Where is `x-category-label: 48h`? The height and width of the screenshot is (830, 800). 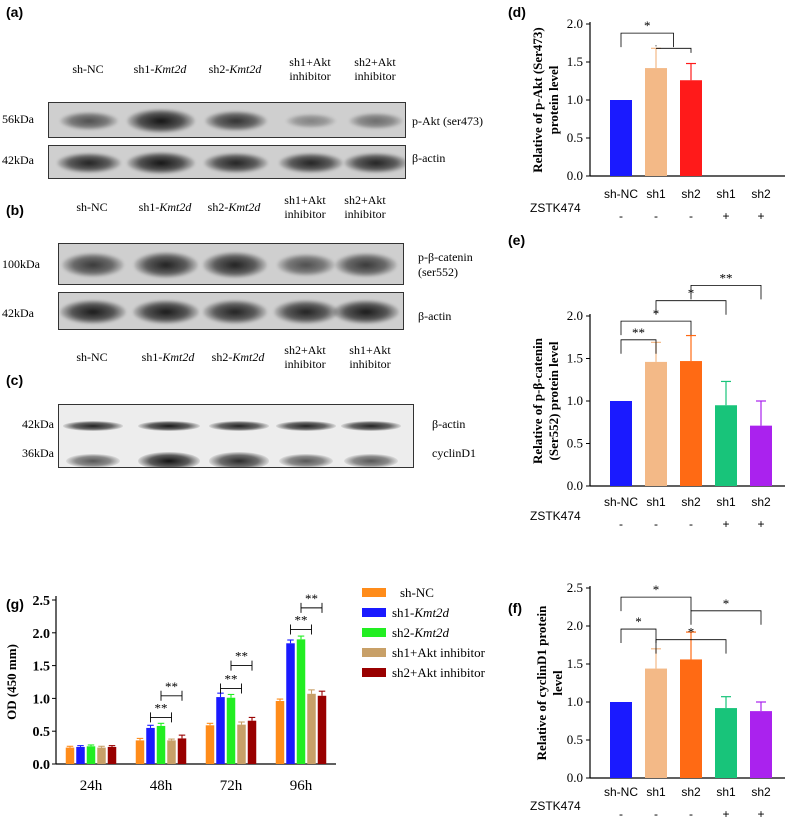 x-category-label: 48h is located at coordinates (161, 786).